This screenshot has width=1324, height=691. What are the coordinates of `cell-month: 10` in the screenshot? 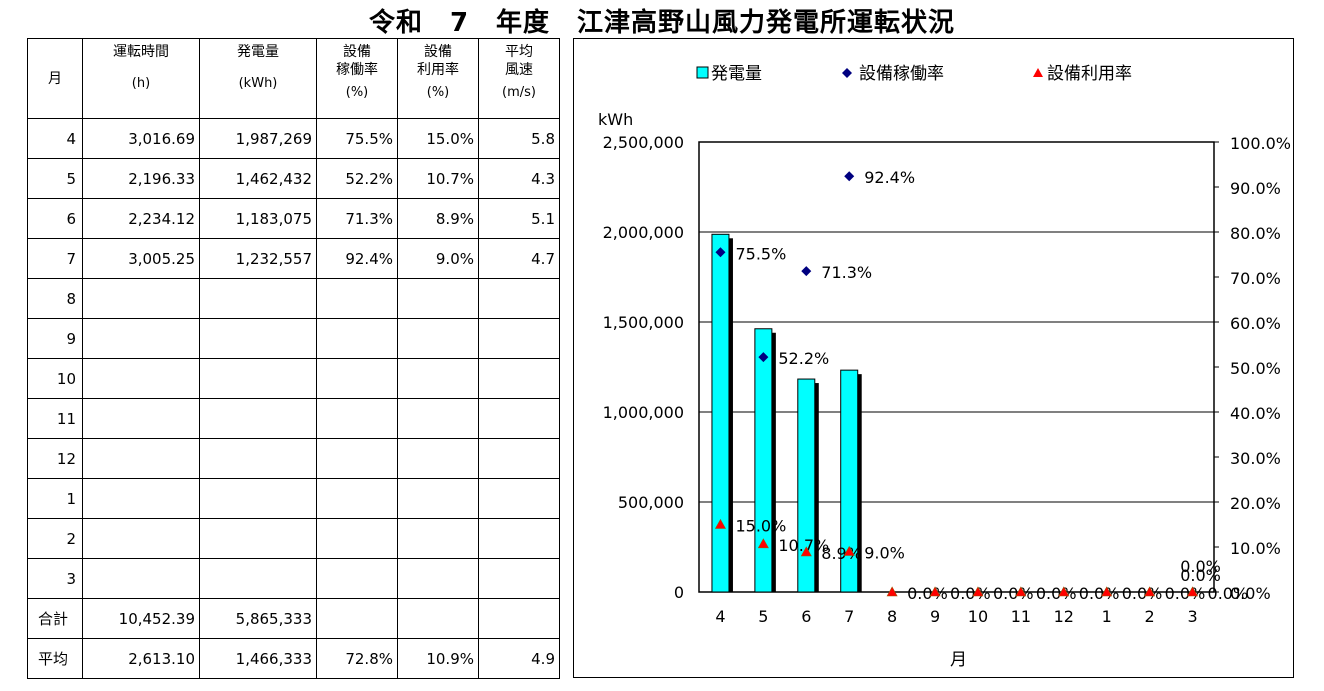 It's located at (55, 378).